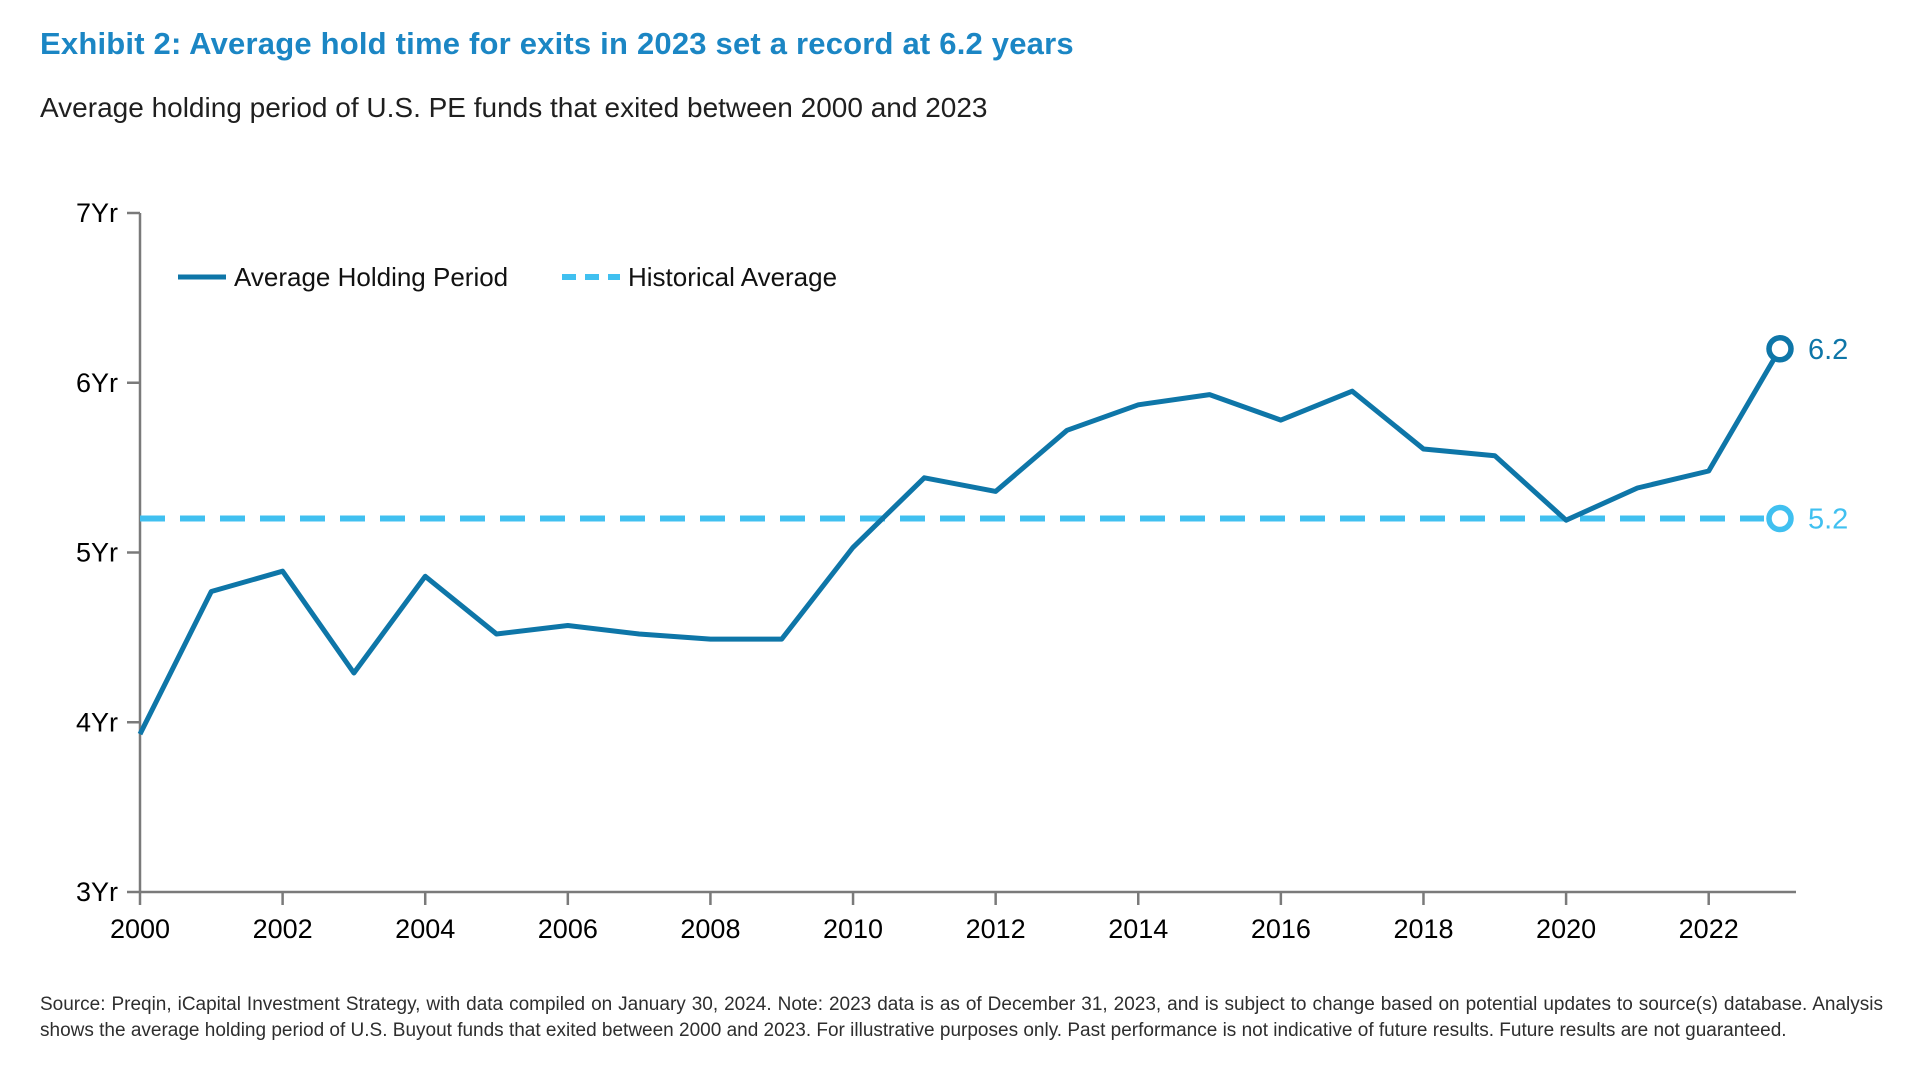 This screenshot has height=1080, width=1920. Describe the element at coordinates (97, 722) in the screenshot. I see `y-tick-label: 4Yr` at that location.